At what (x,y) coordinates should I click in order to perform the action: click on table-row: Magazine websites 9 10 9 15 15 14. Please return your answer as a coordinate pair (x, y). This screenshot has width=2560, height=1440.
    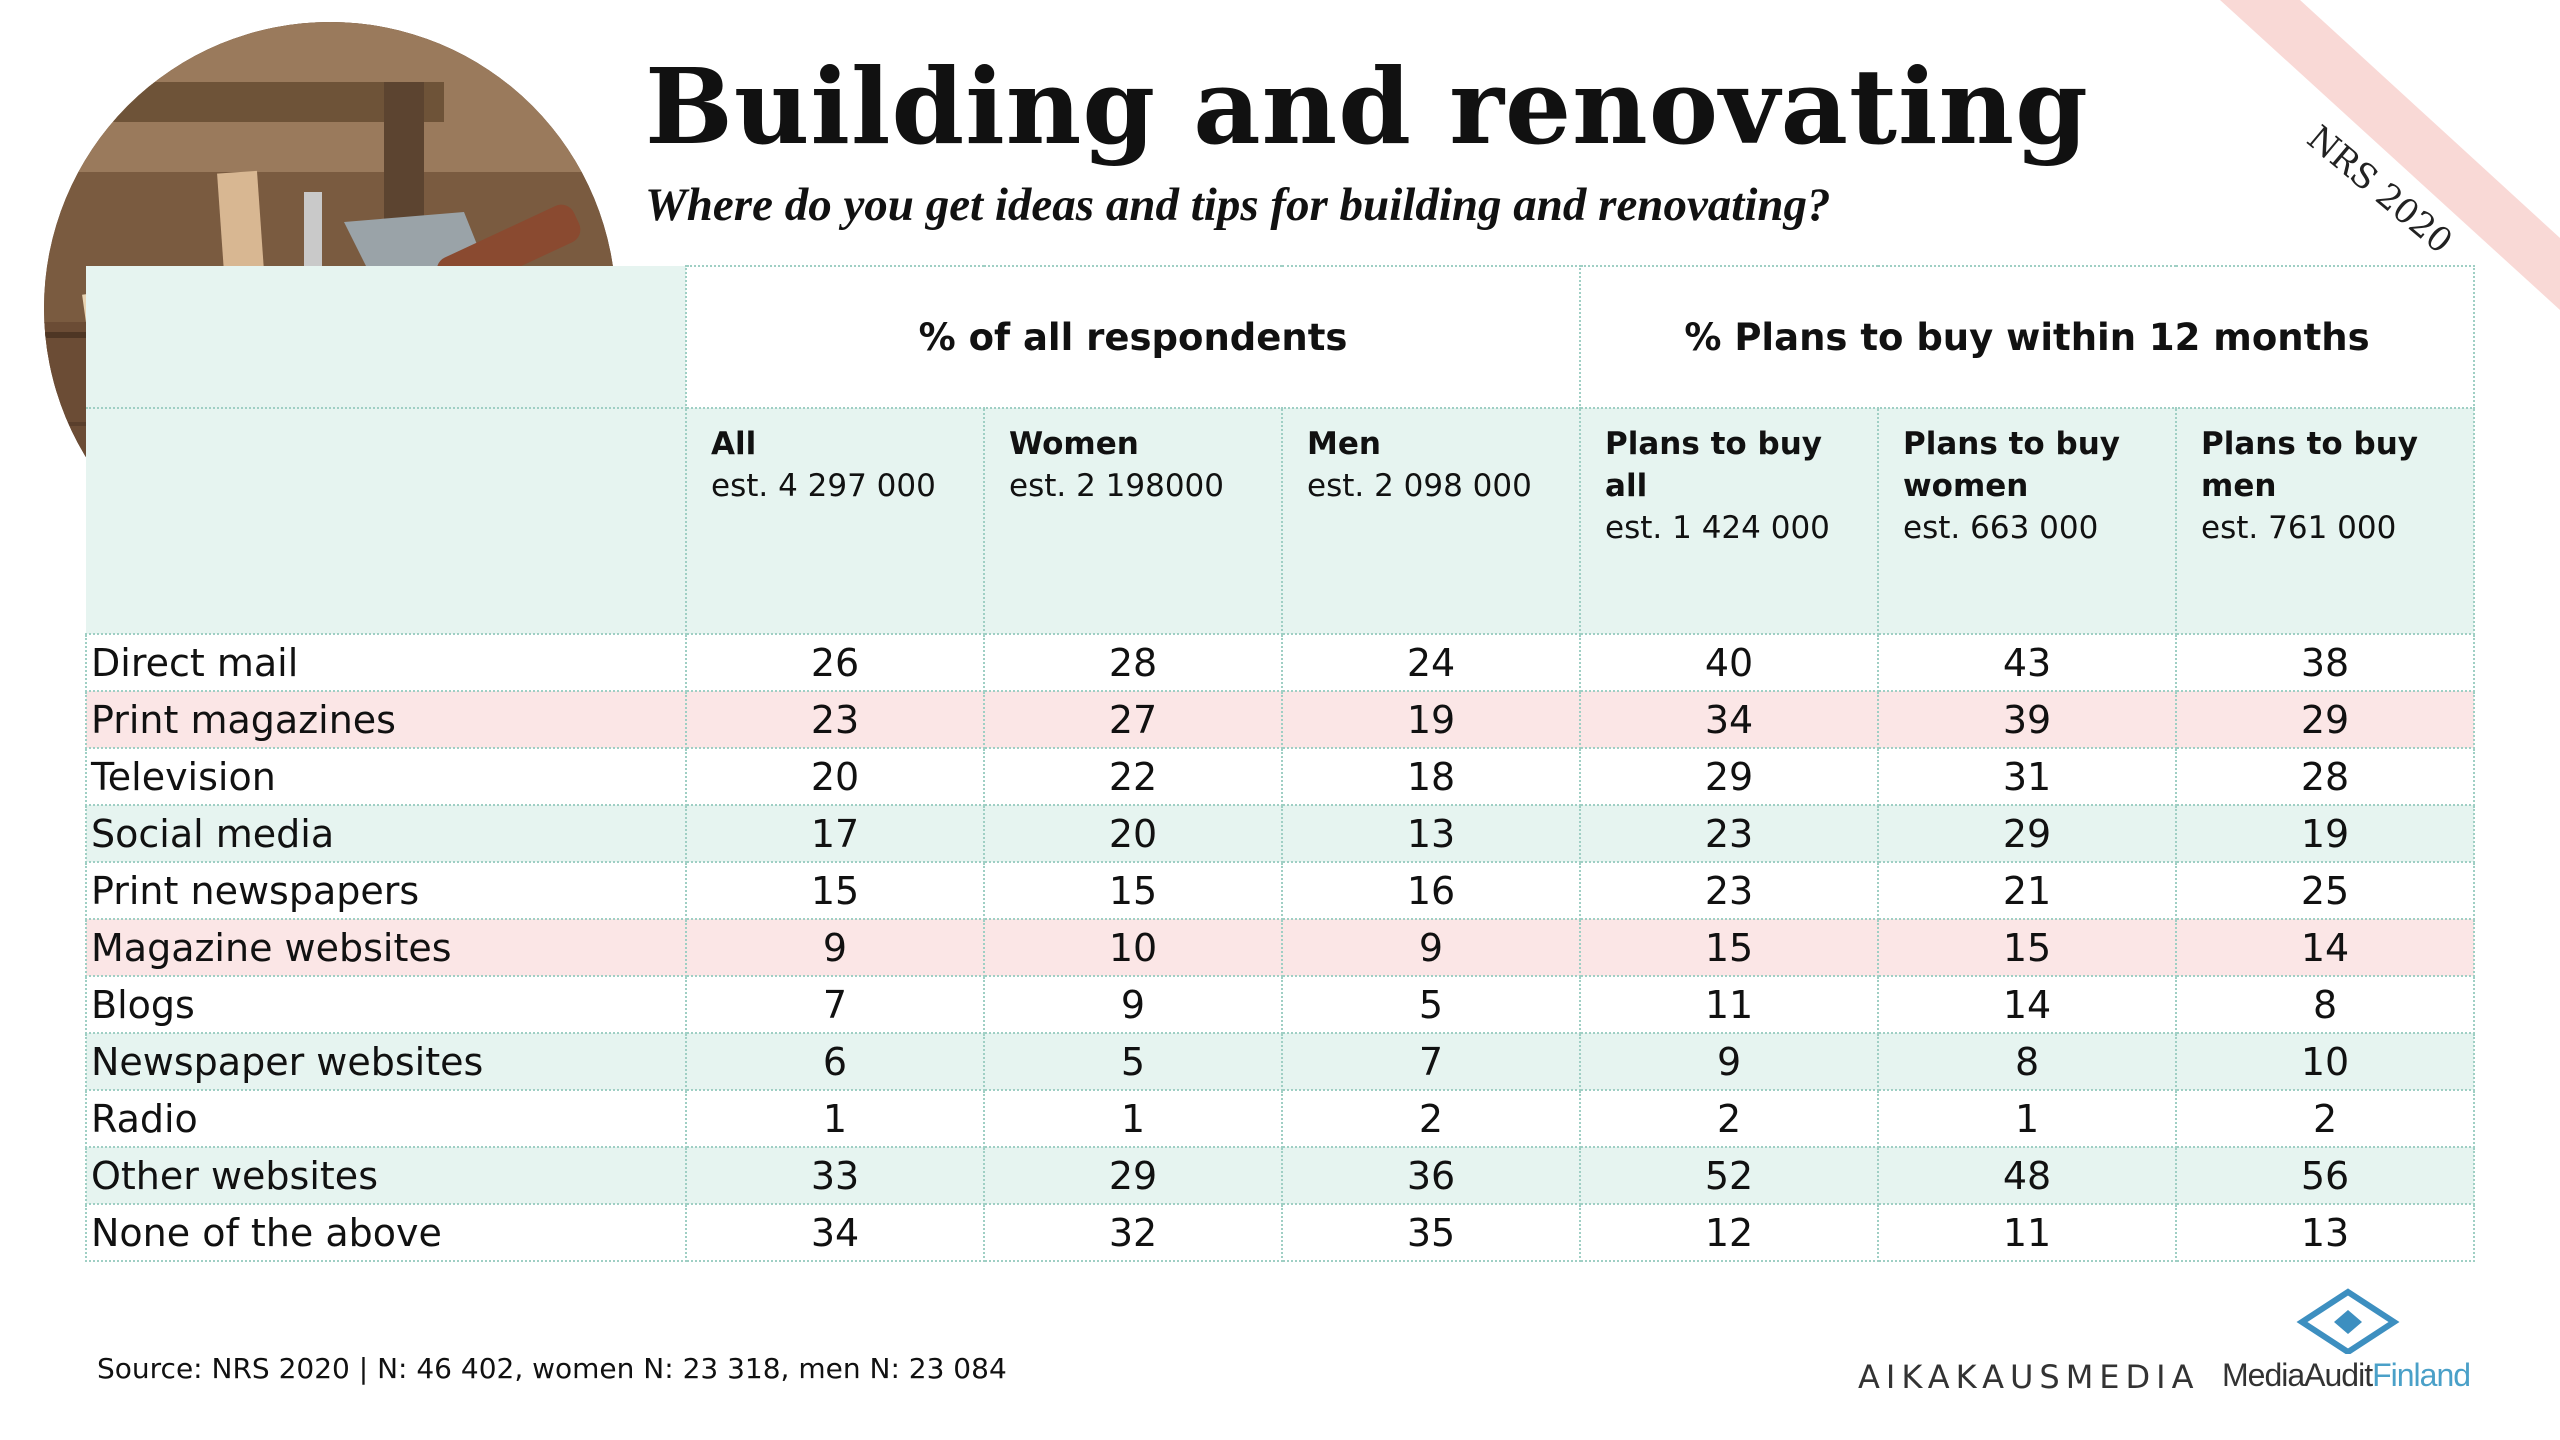
    Looking at the image, I should click on (1280, 947).